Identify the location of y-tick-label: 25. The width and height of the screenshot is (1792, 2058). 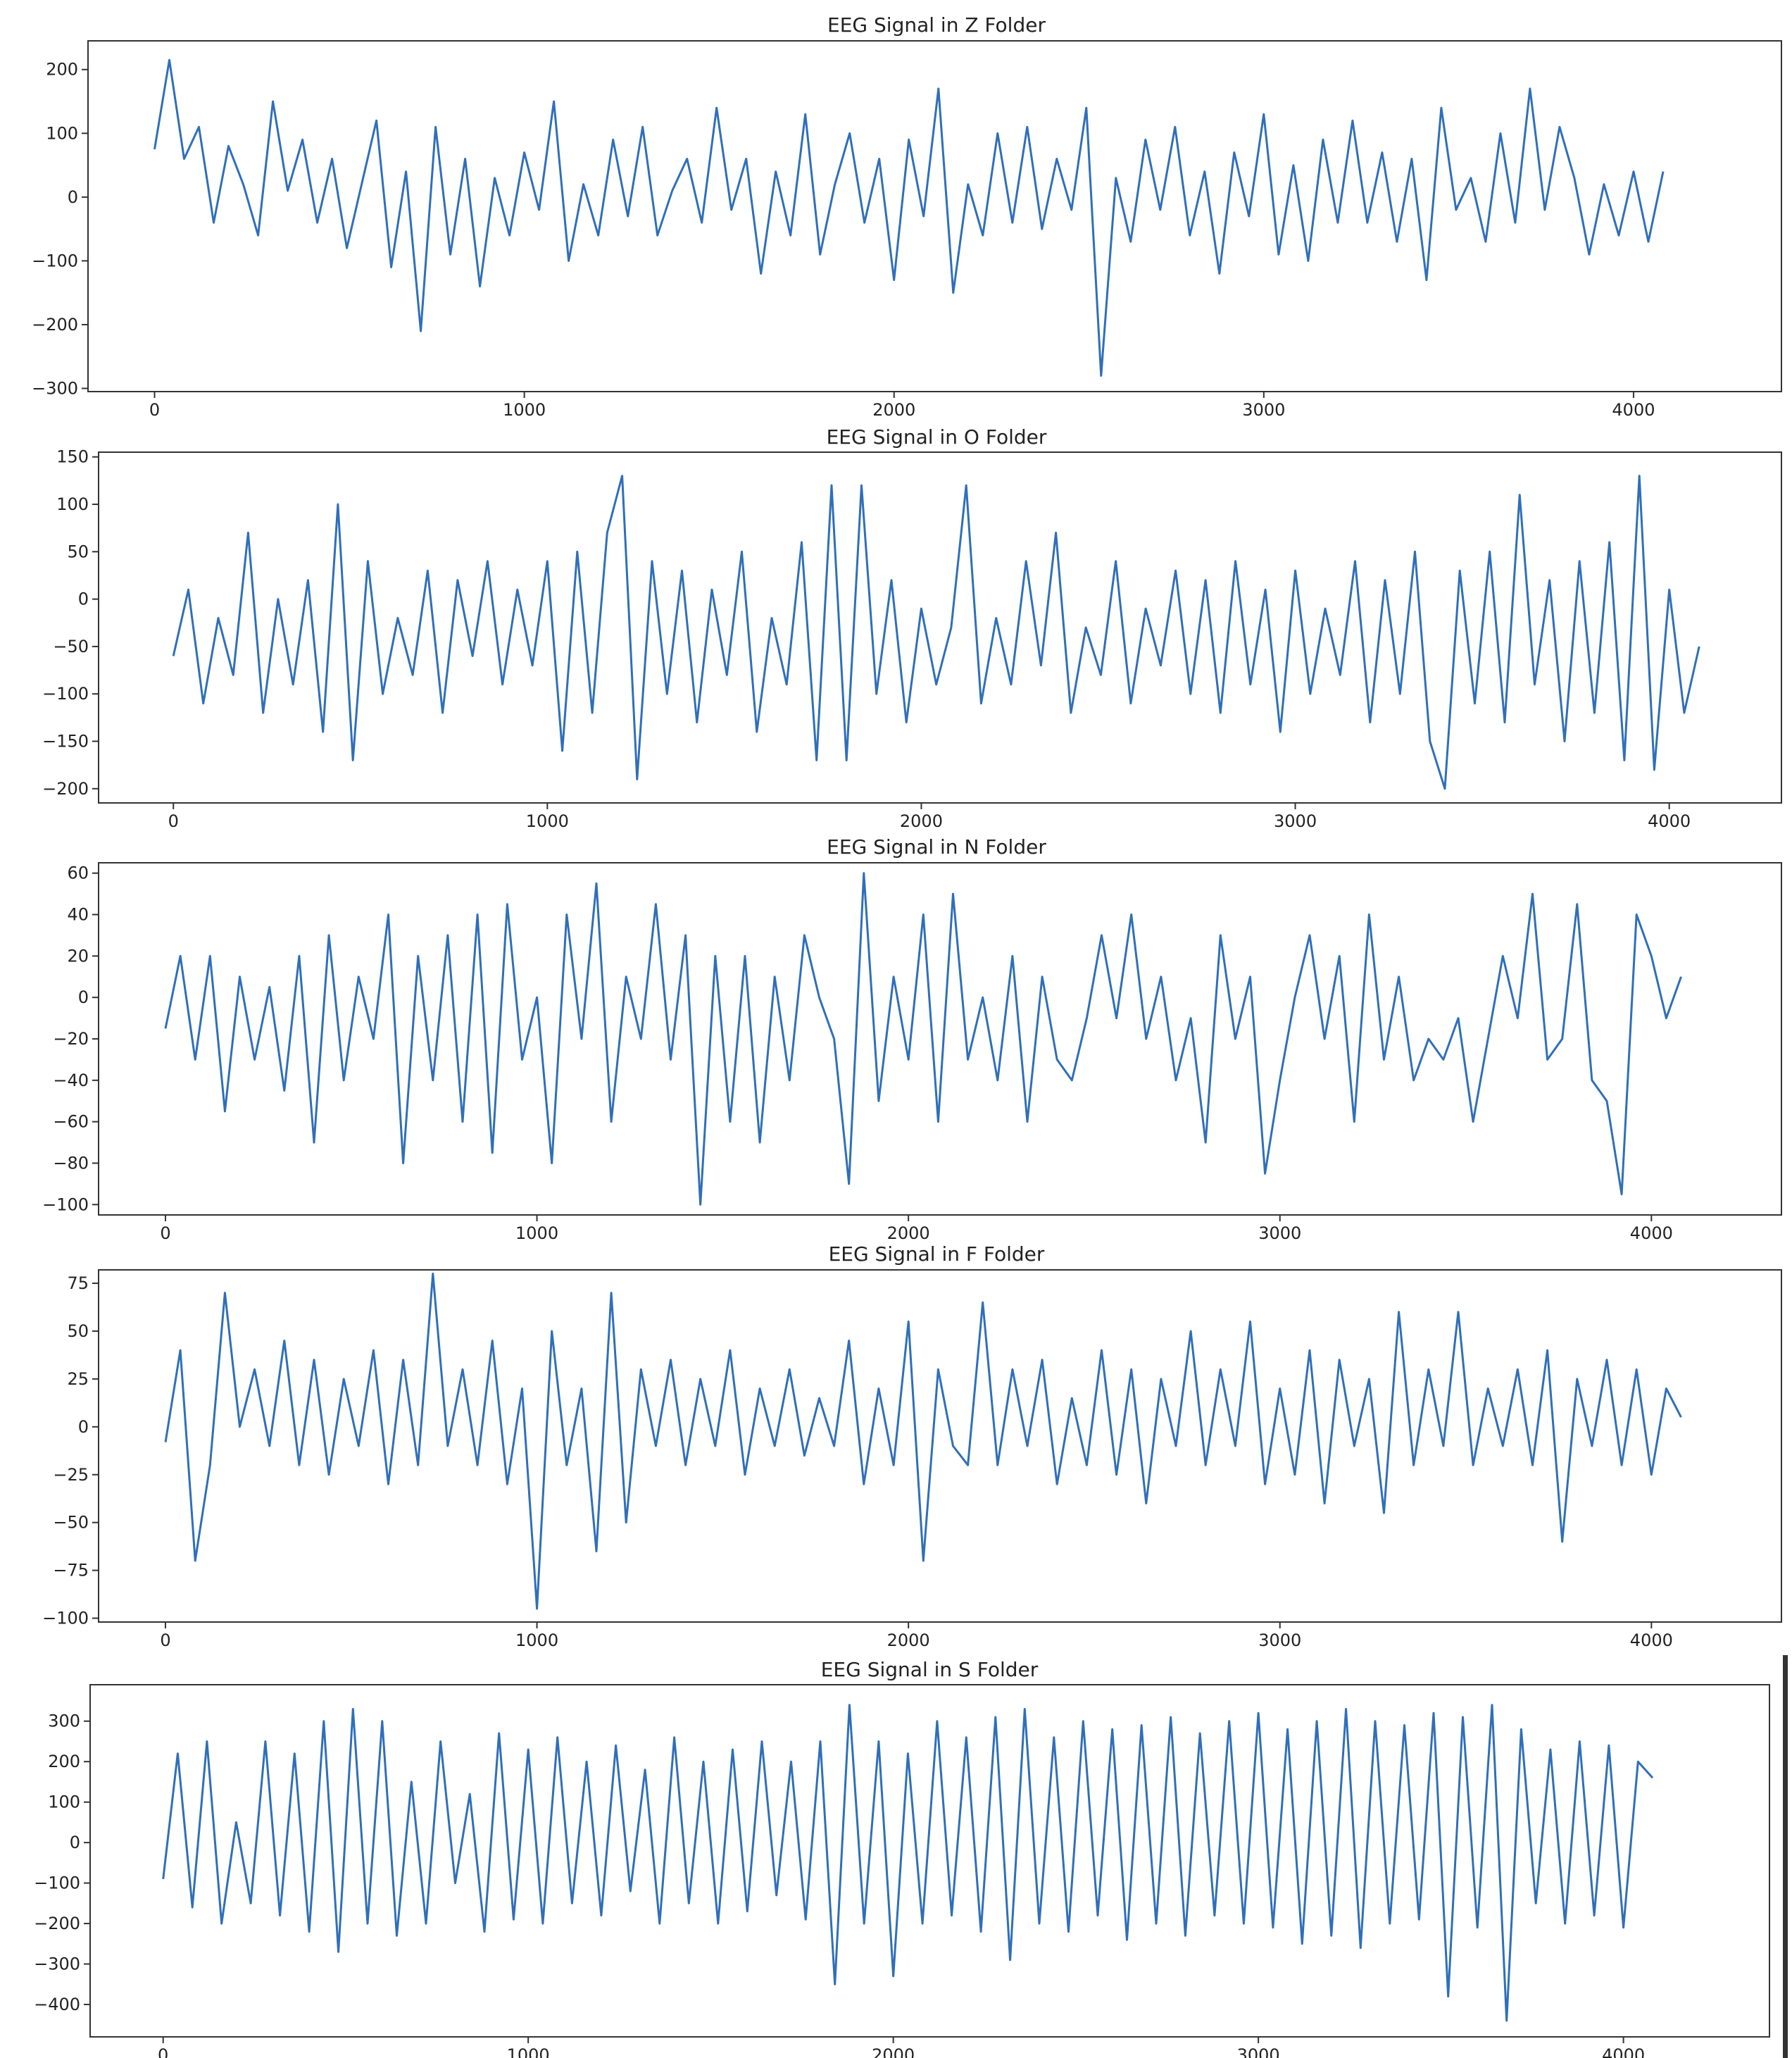
(78, 1379).